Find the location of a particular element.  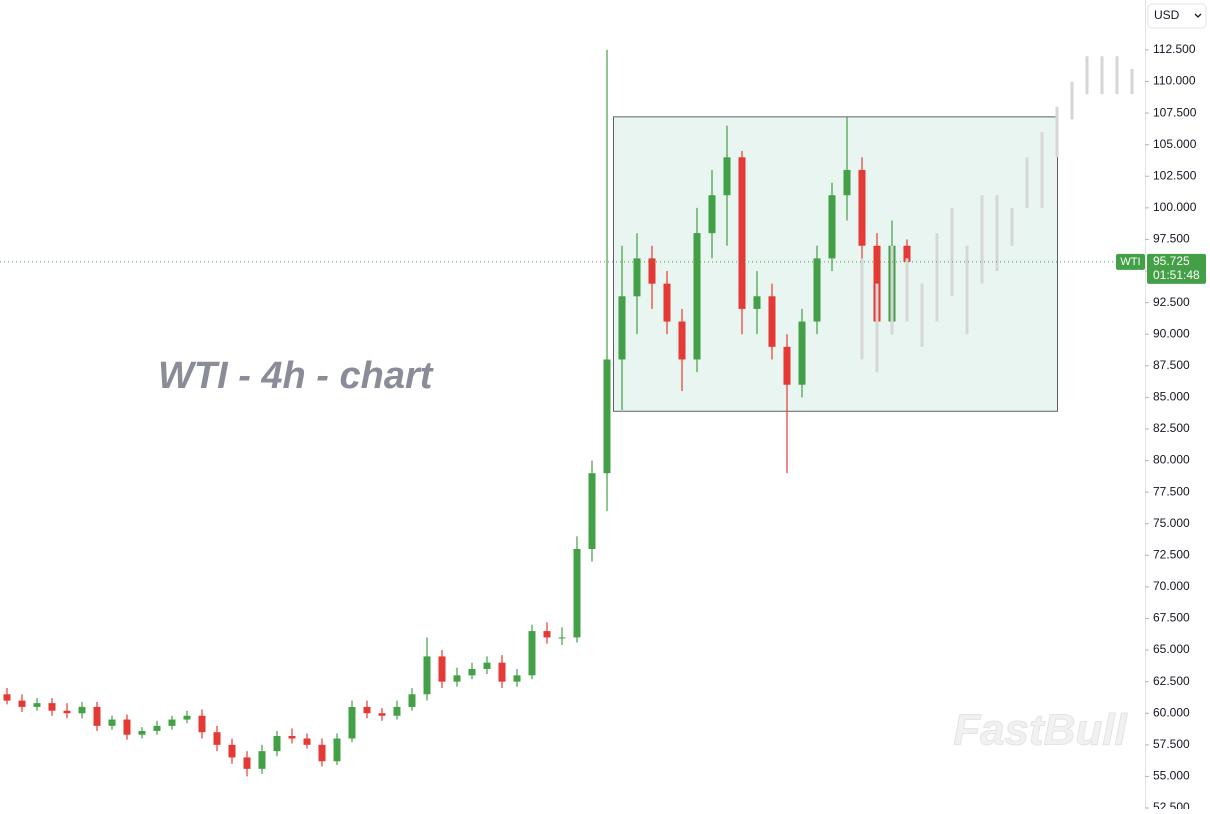

y-tick-label: 102.500 is located at coordinates (1175, 175).